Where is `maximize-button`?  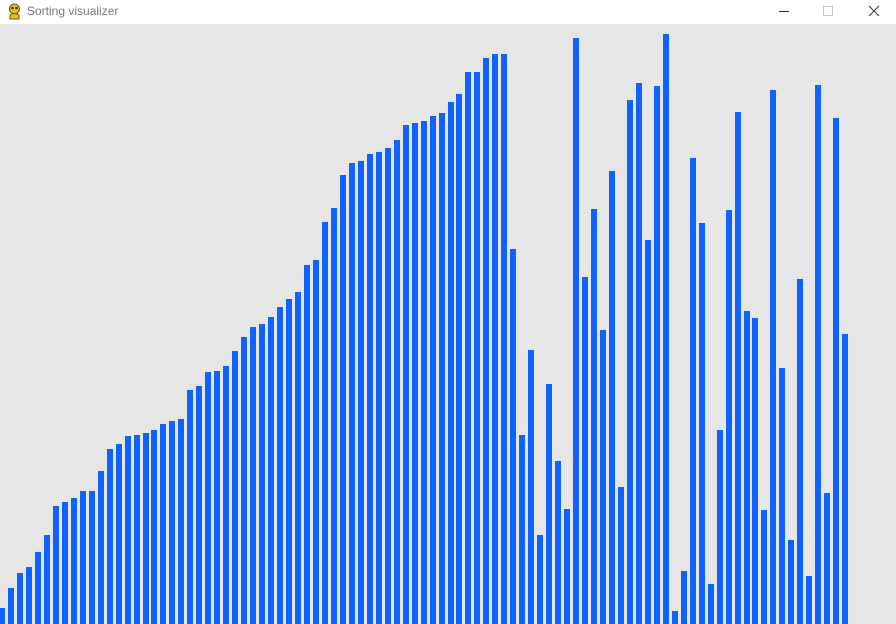
maximize-button is located at coordinates (828, 11).